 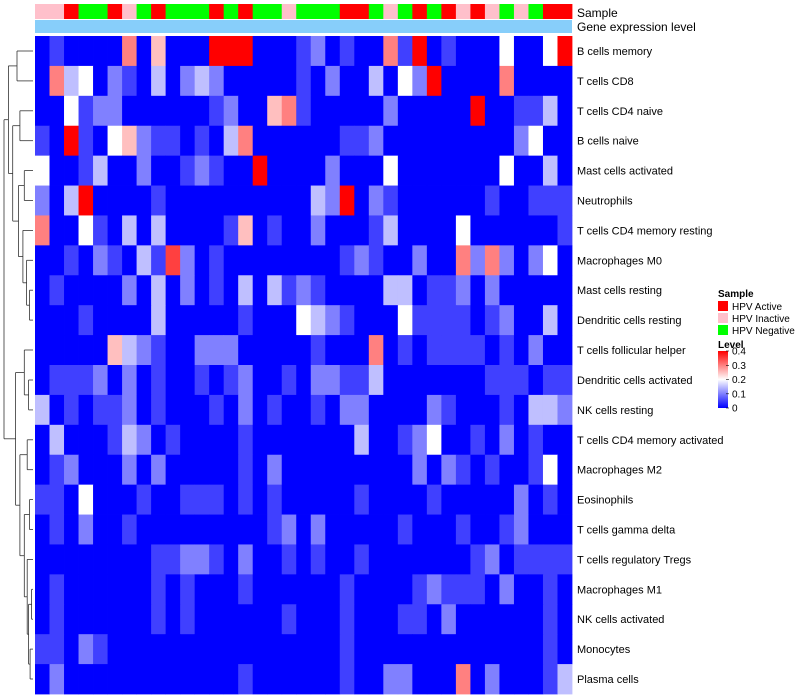 What do you see at coordinates (304, 11) in the screenshot?
I see `sample-annotation-track` at bounding box center [304, 11].